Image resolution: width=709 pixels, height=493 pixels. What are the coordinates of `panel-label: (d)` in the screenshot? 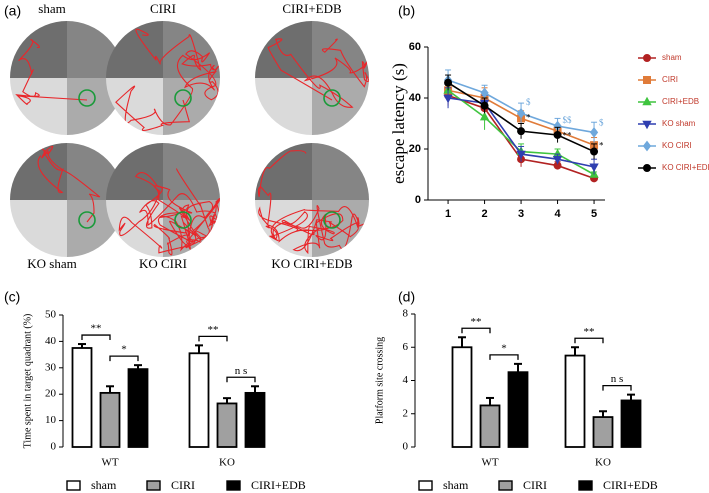 It's located at (406, 297).